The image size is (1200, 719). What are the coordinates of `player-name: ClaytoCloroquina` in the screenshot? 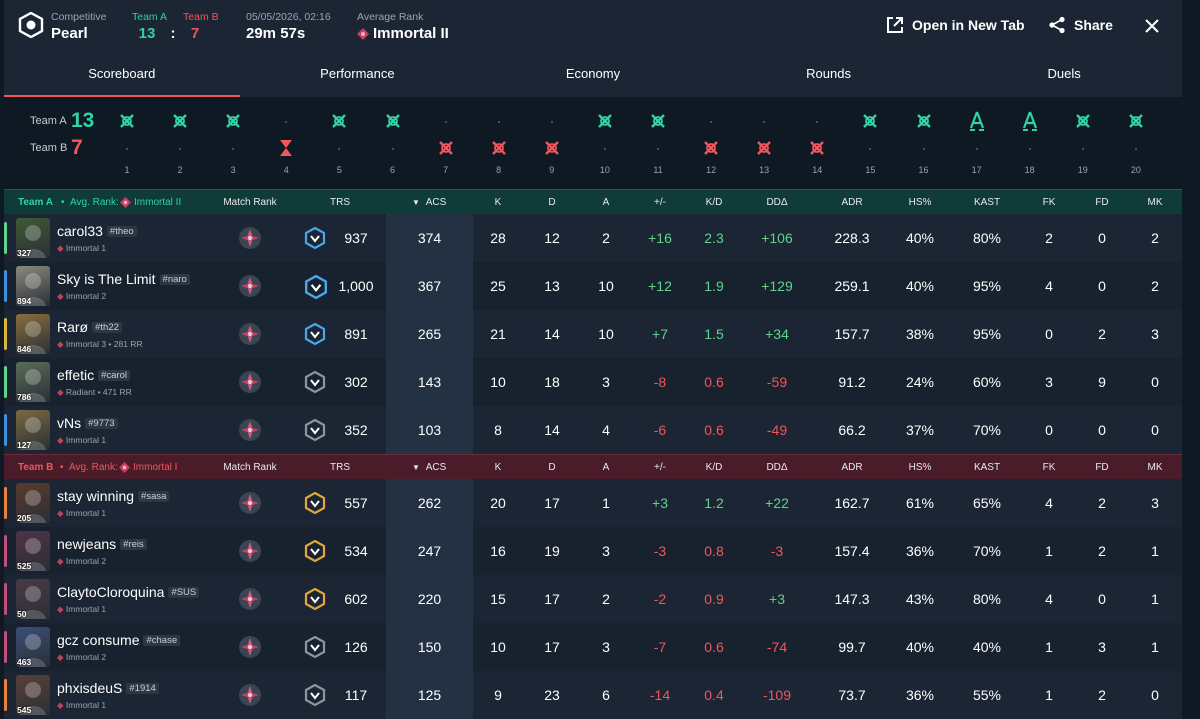 It's located at (111, 592).